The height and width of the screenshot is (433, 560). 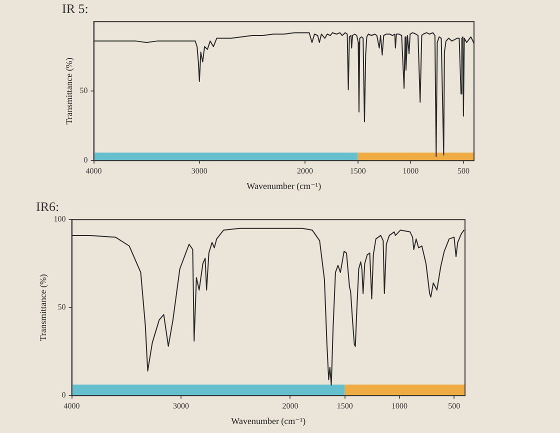 I want to click on chart-title: IR6:, so click(x=48, y=206).